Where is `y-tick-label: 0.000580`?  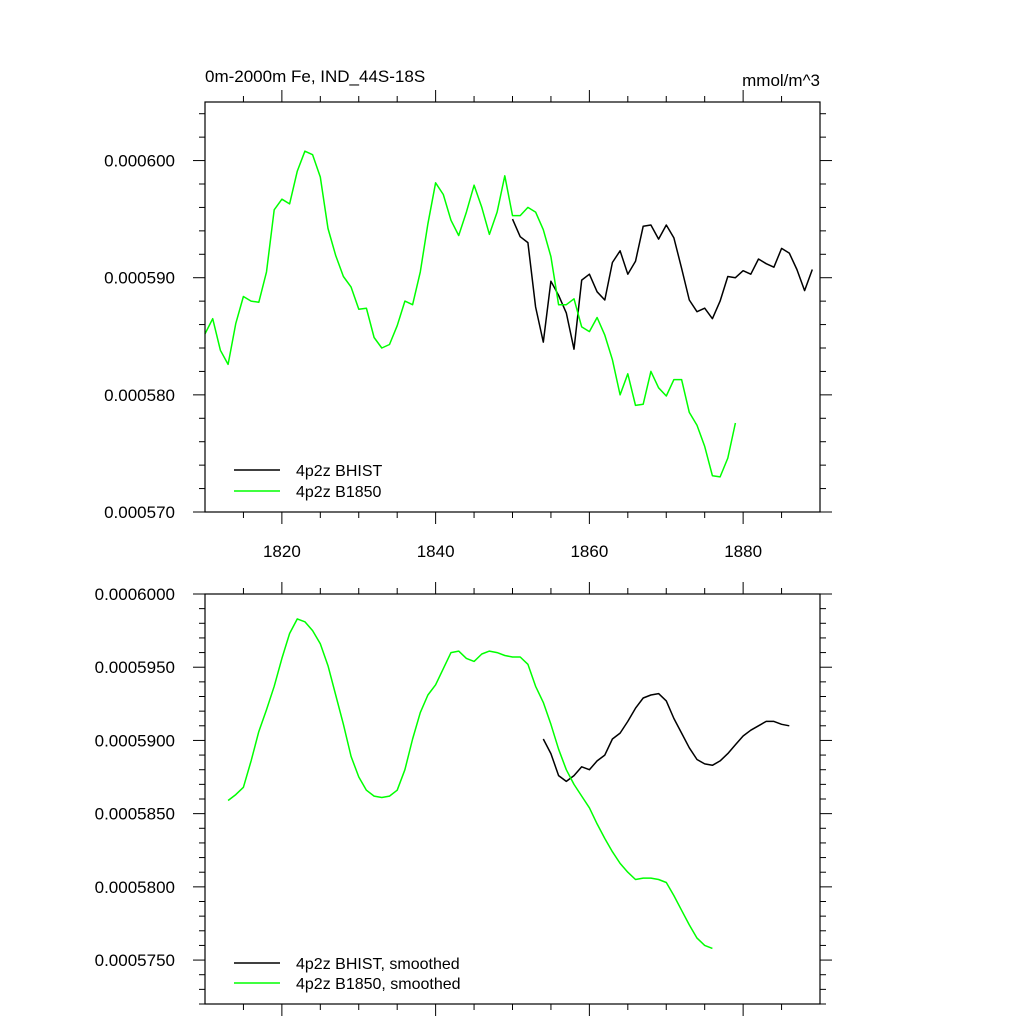 y-tick-label: 0.000580 is located at coordinates (139, 395).